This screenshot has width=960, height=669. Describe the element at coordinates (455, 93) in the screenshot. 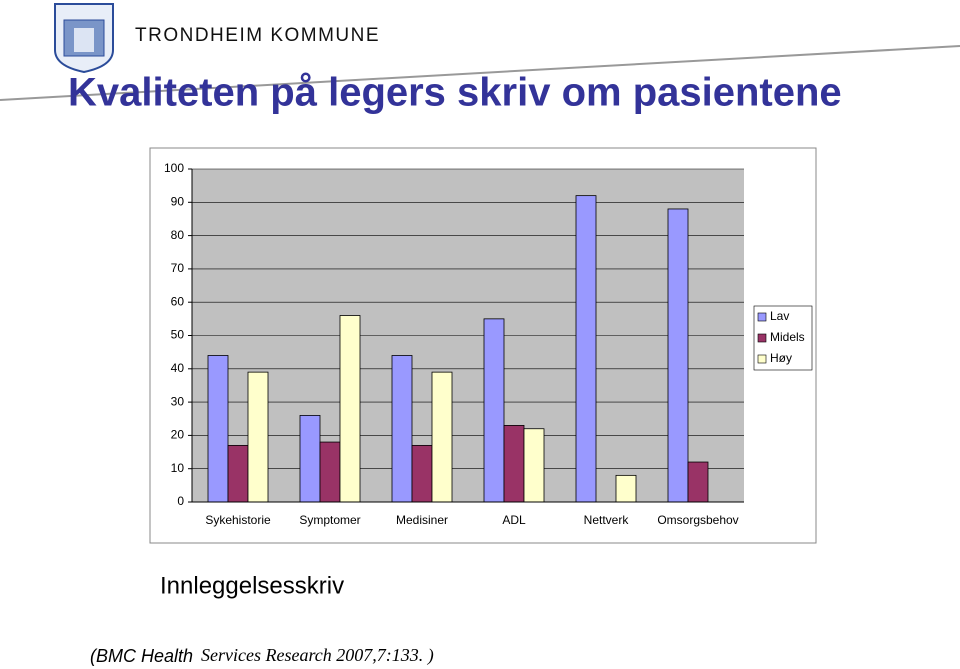

I see `slide-title: Kvaliteten på legers skriv om pasientene` at that location.